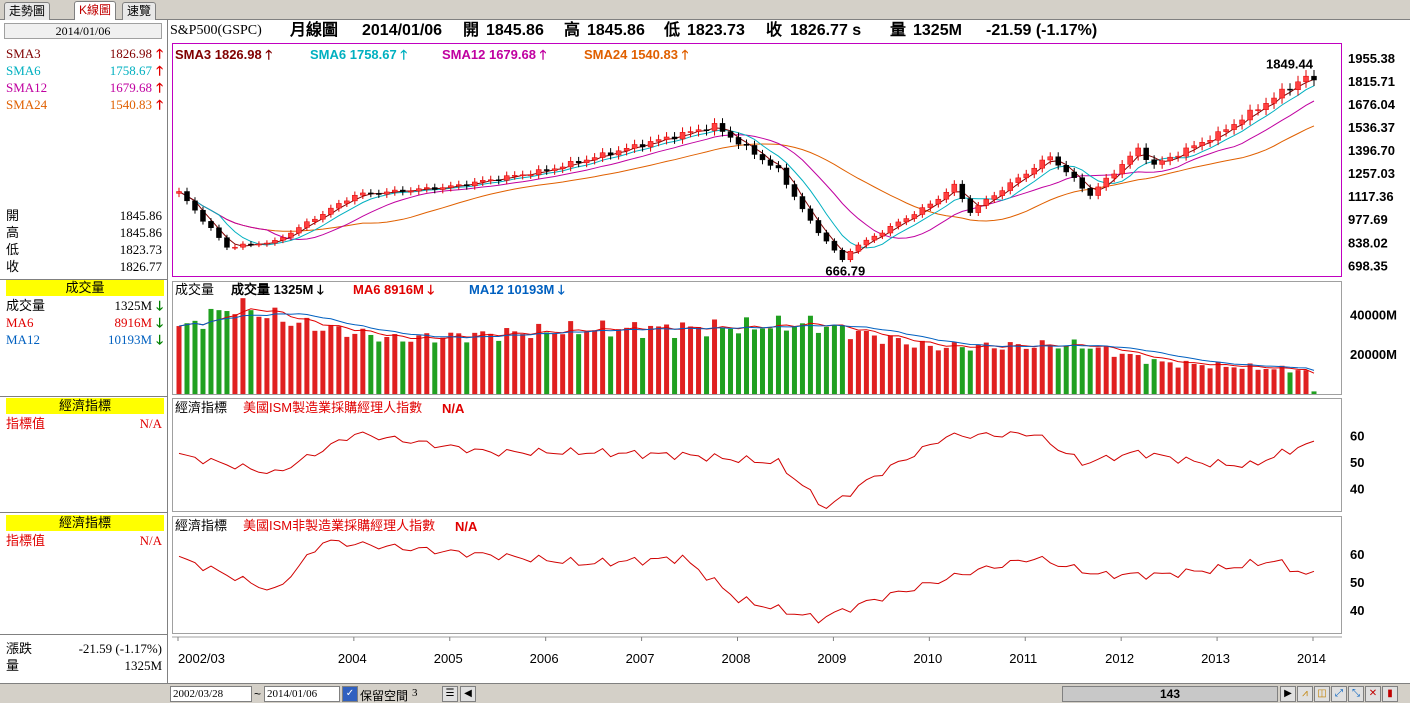 The image size is (1410, 704). What do you see at coordinates (415, 693) in the screenshot?
I see `reserve-input: 3` at bounding box center [415, 693].